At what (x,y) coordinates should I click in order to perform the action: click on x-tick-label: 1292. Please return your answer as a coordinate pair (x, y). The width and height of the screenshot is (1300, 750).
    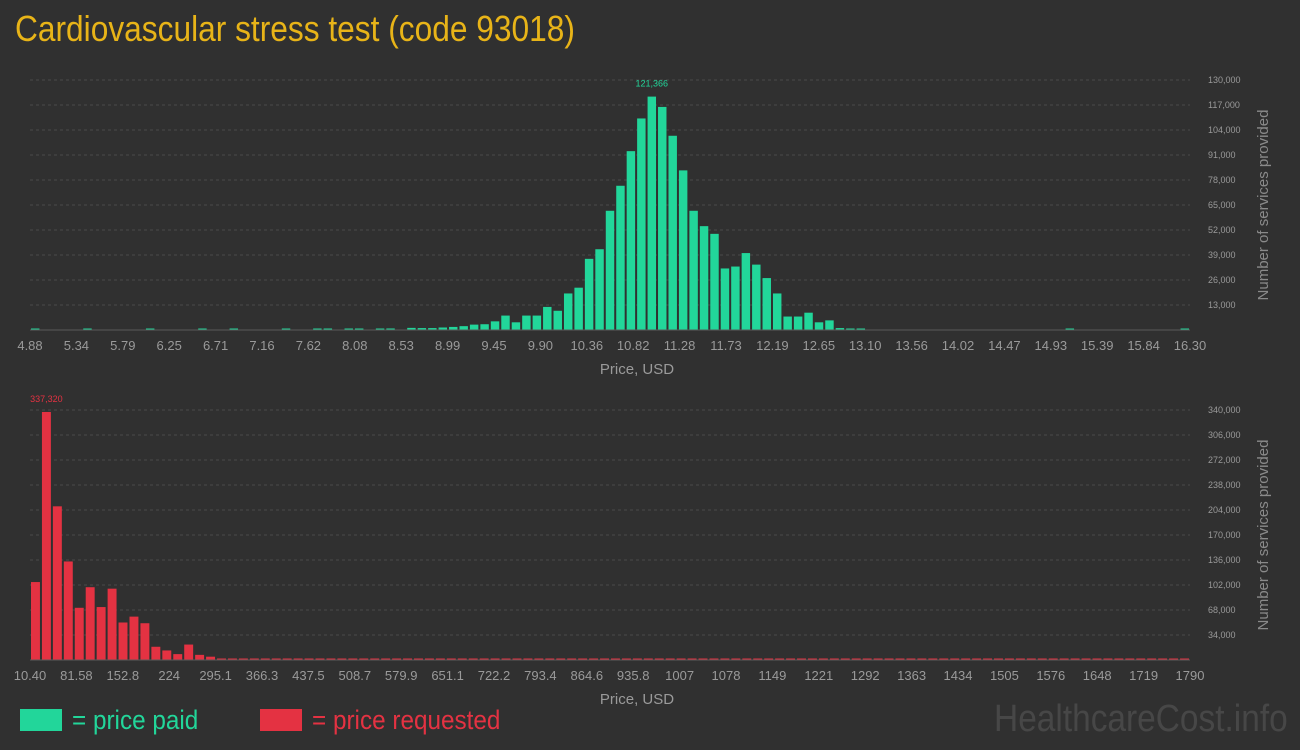
    Looking at the image, I should click on (865, 675).